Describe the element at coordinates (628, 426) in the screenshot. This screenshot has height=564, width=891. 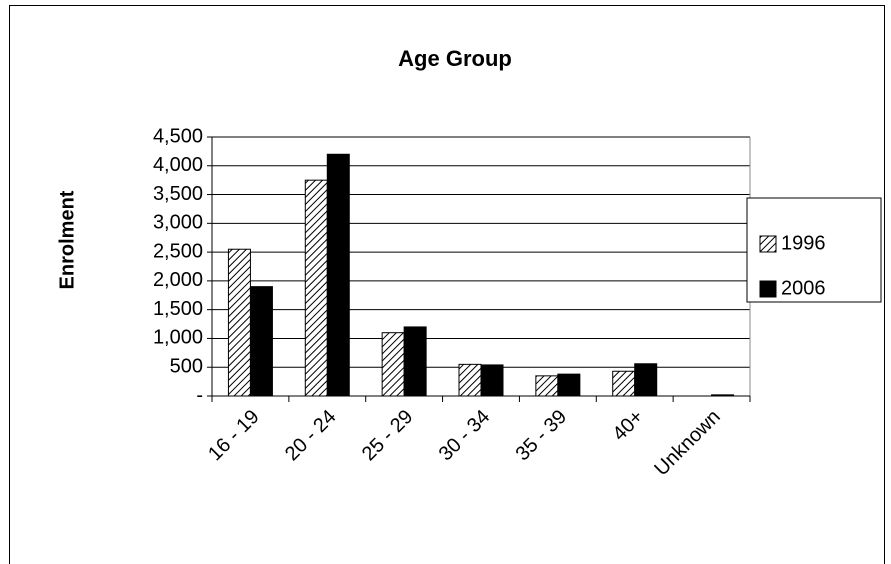
I see `x-tick-label: 40+` at that location.